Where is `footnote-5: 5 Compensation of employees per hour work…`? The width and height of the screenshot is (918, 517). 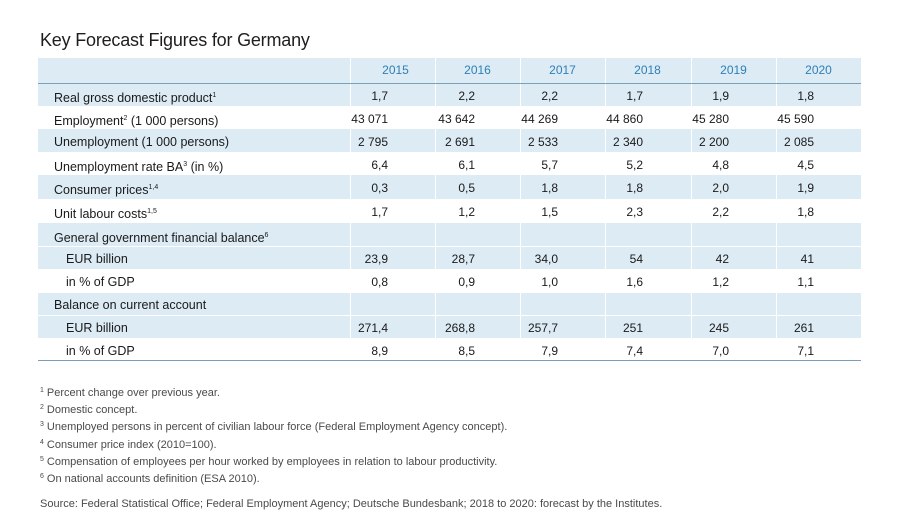 footnote-5: 5 Compensation of employees per hour work… is located at coordinates (268, 461).